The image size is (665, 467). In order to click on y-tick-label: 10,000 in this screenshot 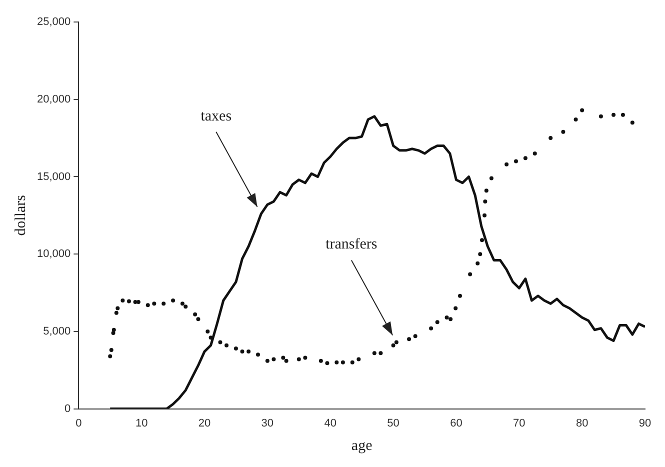, I will do `click(53, 254)`.